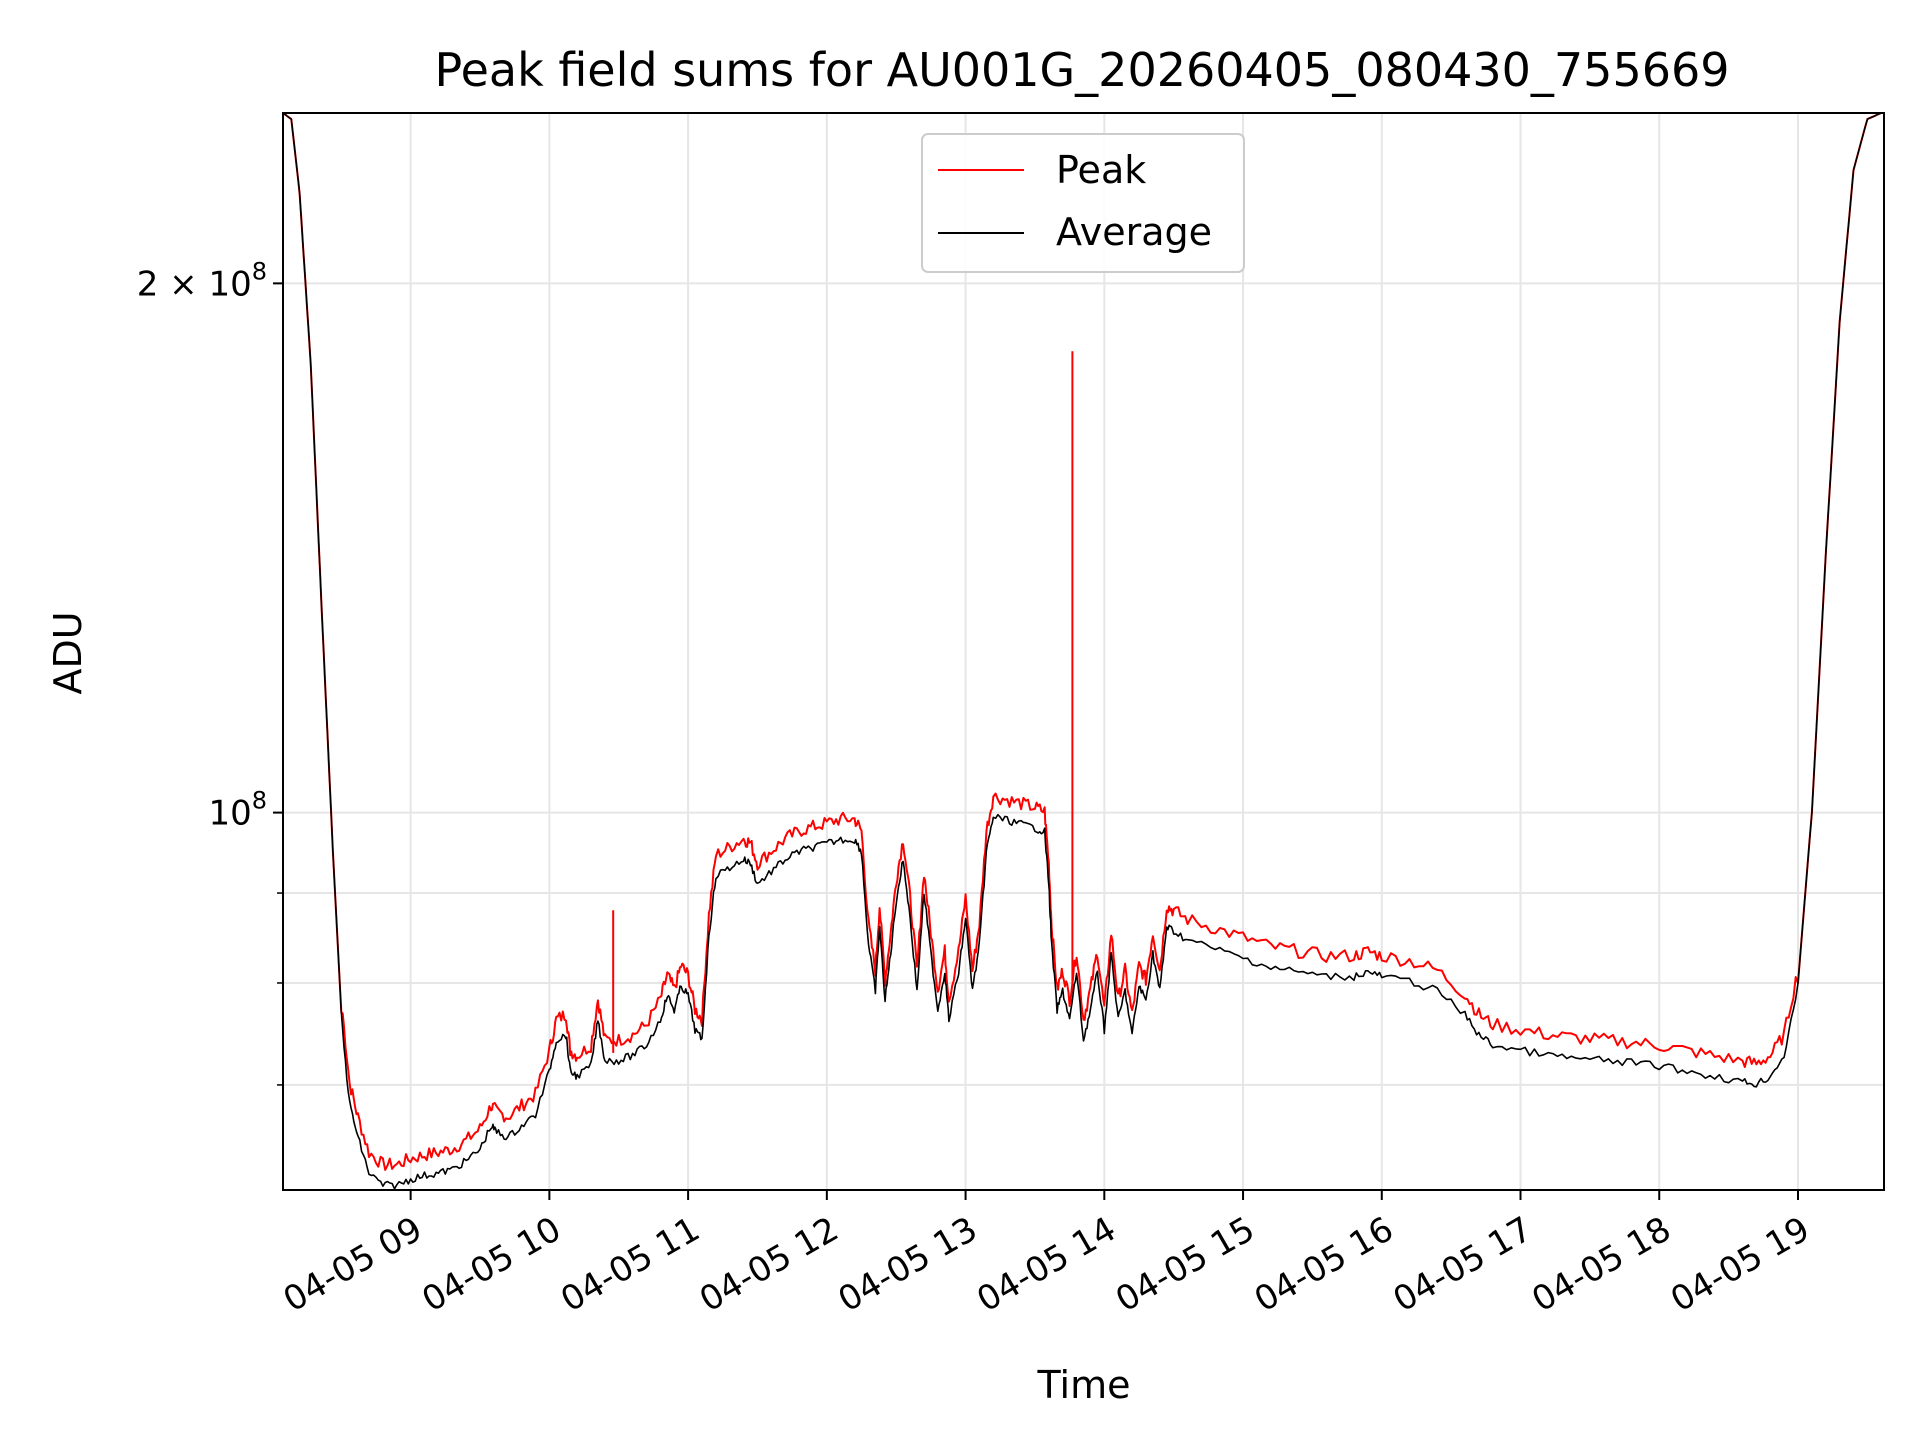 The image size is (1920, 1440). Describe the element at coordinates (1101, 170) in the screenshot. I see `legend-peak-label: Peak` at that location.